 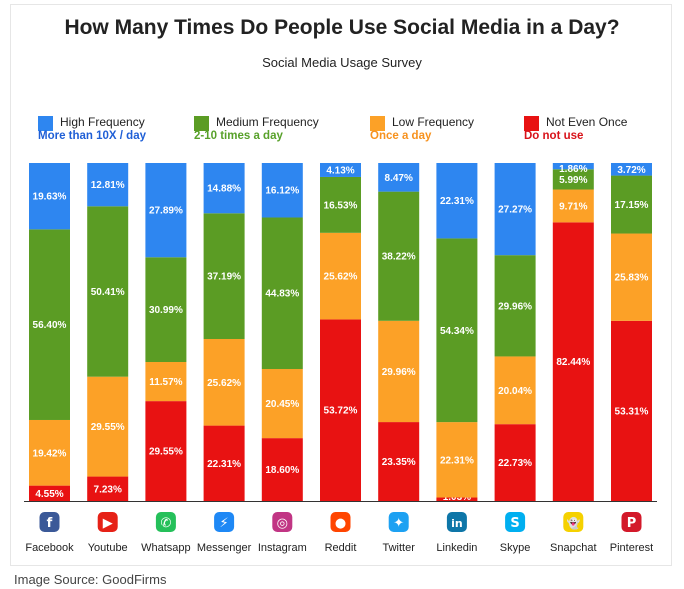 What do you see at coordinates (108, 332) in the screenshot?
I see `bar-group-youtube: 7.23% 29.55% 50.41% 12.81%` at bounding box center [108, 332].